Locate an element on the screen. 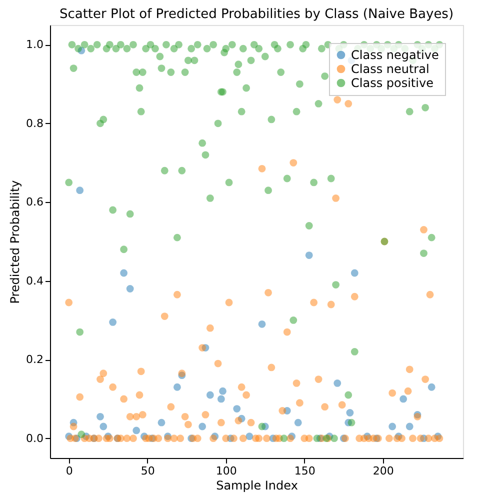  legend-label: Class negative is located at coordinates (395, 55).